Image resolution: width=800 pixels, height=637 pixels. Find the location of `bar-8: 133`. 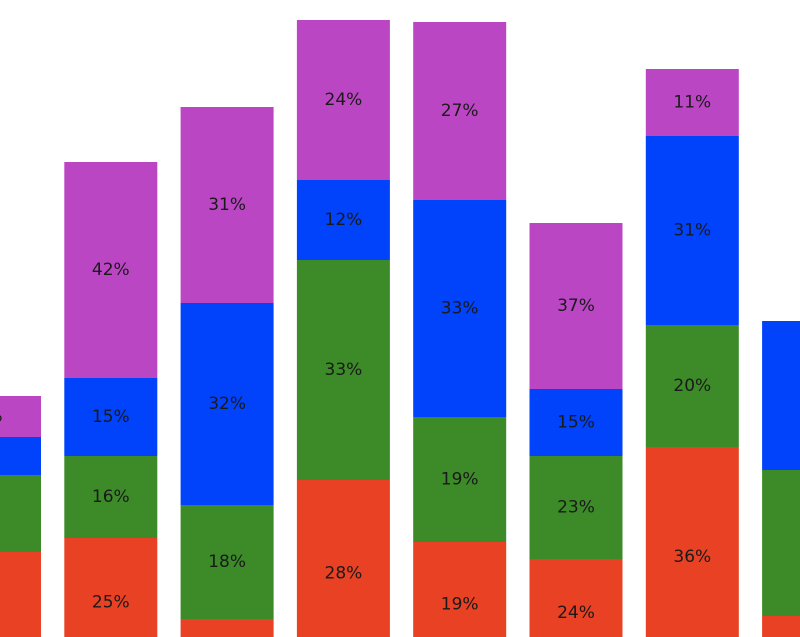

bar-8: 133 is located at coordinates (781, 479).